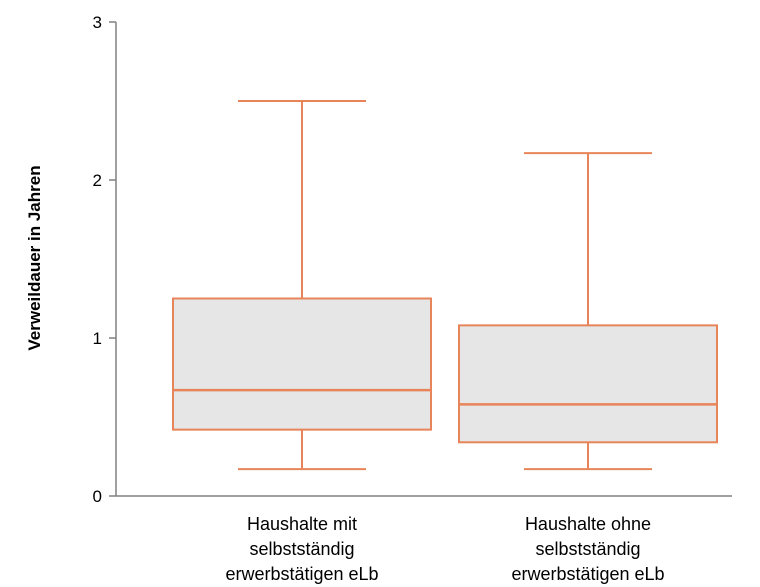 This screenshot has width=760, height=587. Describe the element at coordinates (588, 524) in the screenshot. I see `x-category-label: Haushalte ohne` at that location.